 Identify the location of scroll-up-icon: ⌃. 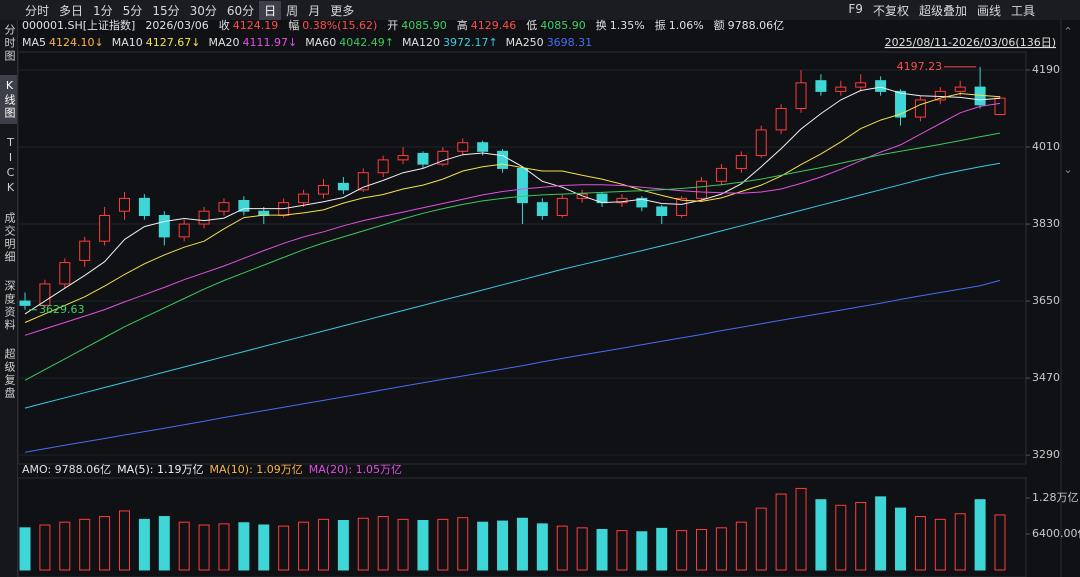
(1067, 31).